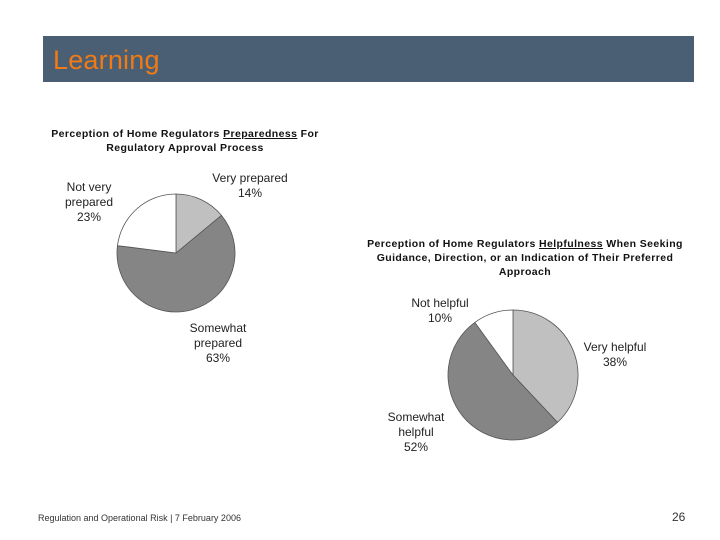  Describe the element at coordinates (416, 417) in the screenshot. I see `chart-2-label-somewhat-helpful-line-1: Somewhat` at that location.